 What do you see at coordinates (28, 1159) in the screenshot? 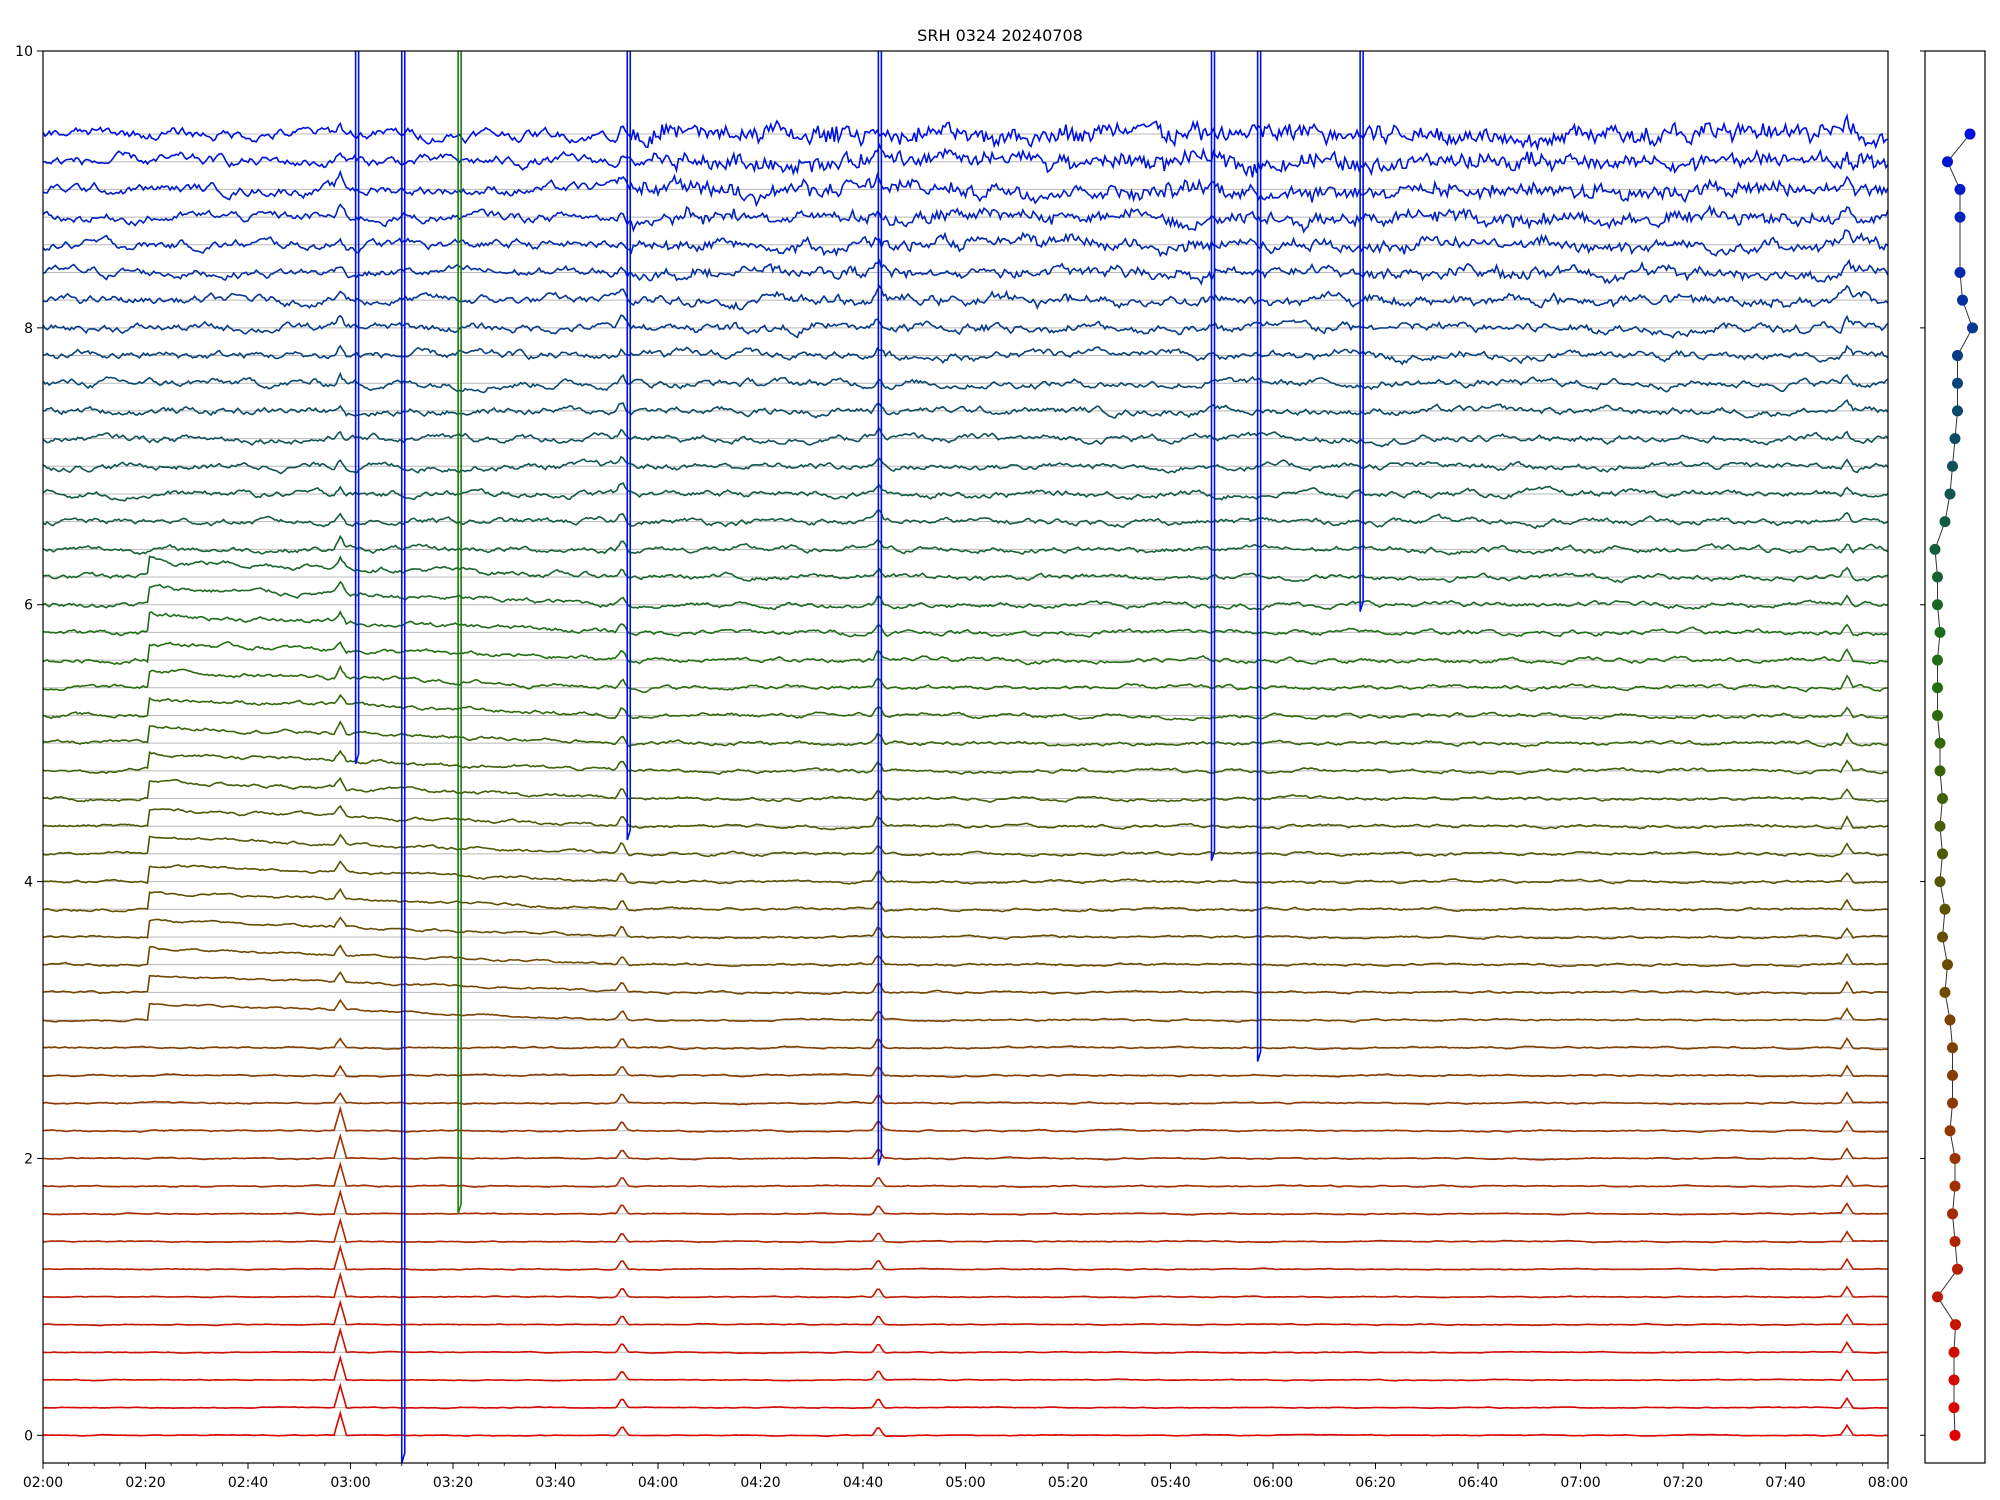
I see `y-tick-label: 2` at bounding box center [28, 1159].